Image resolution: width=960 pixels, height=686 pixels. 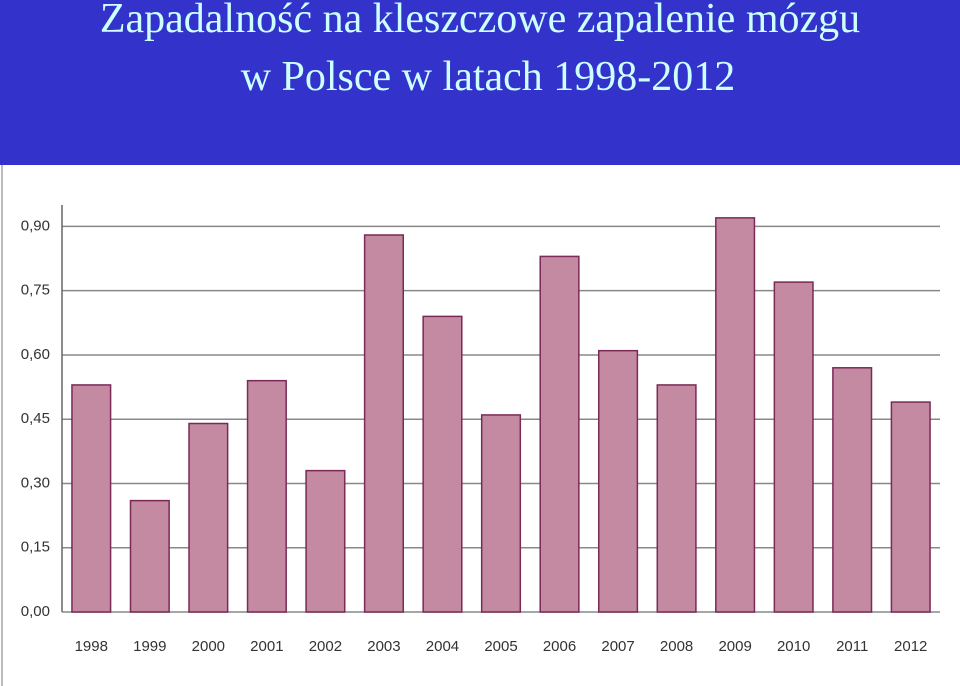 I want to click on x-tick-label: 1999, so click(x=149, y=646).